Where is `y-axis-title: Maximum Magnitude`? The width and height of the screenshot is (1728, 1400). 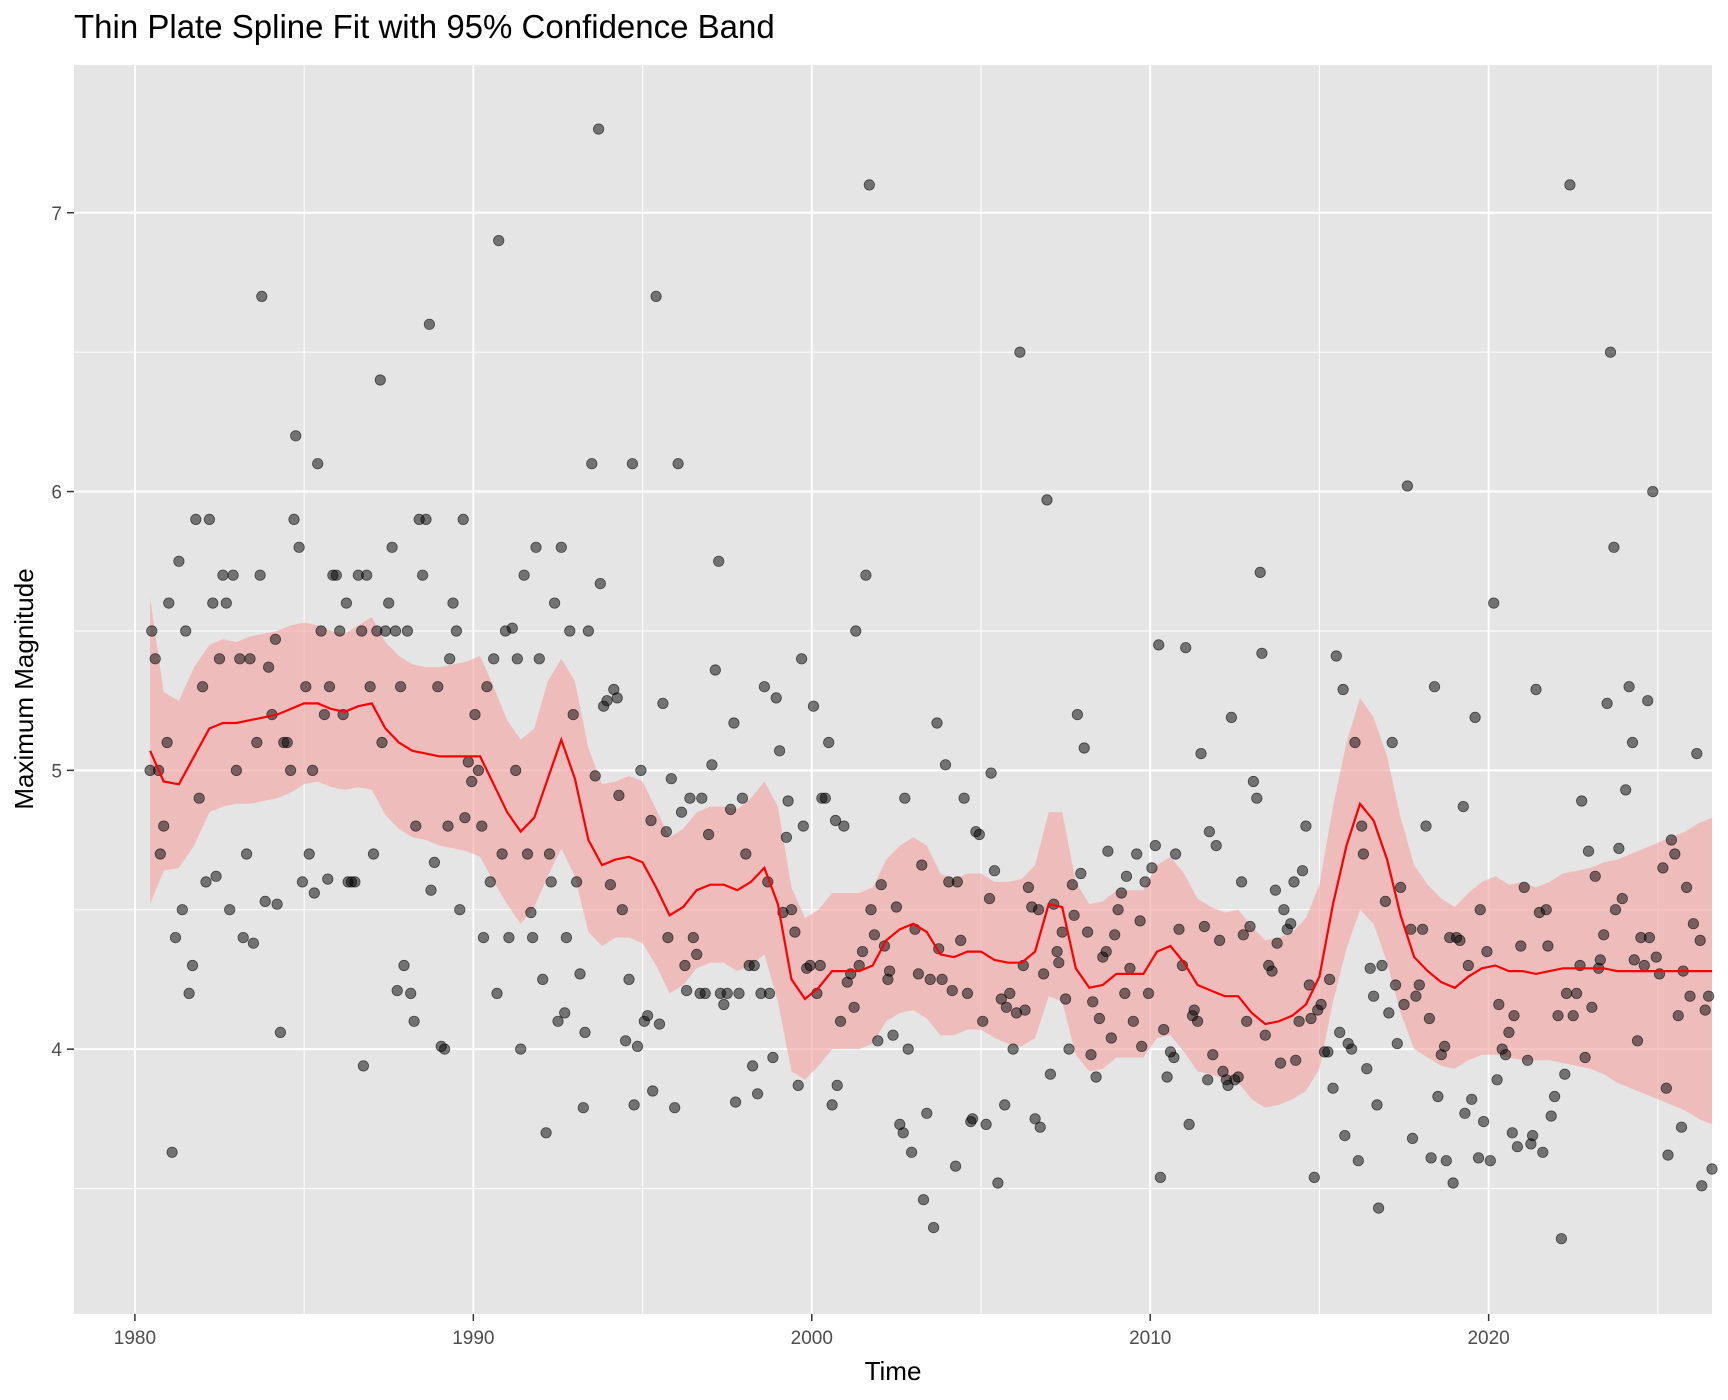 y-axis-title: Maximum Magnitude is located at coordinates (24, 688).